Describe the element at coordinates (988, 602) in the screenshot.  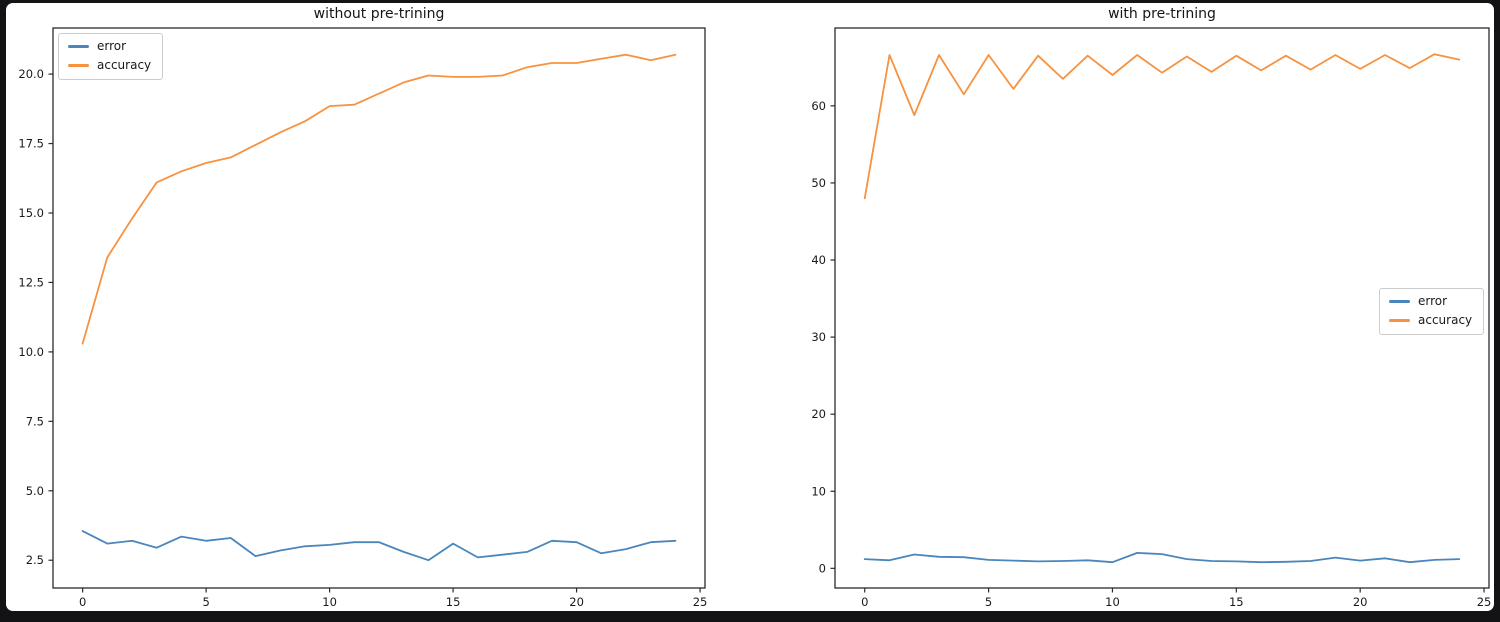
I see `right-x-tick-label: 5` at that location.